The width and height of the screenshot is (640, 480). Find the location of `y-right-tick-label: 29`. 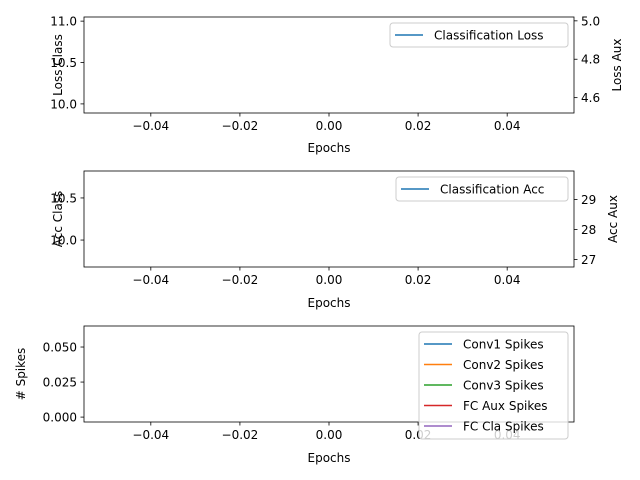

y-right-tick-label: 29 is located at coordinates (588, 200).